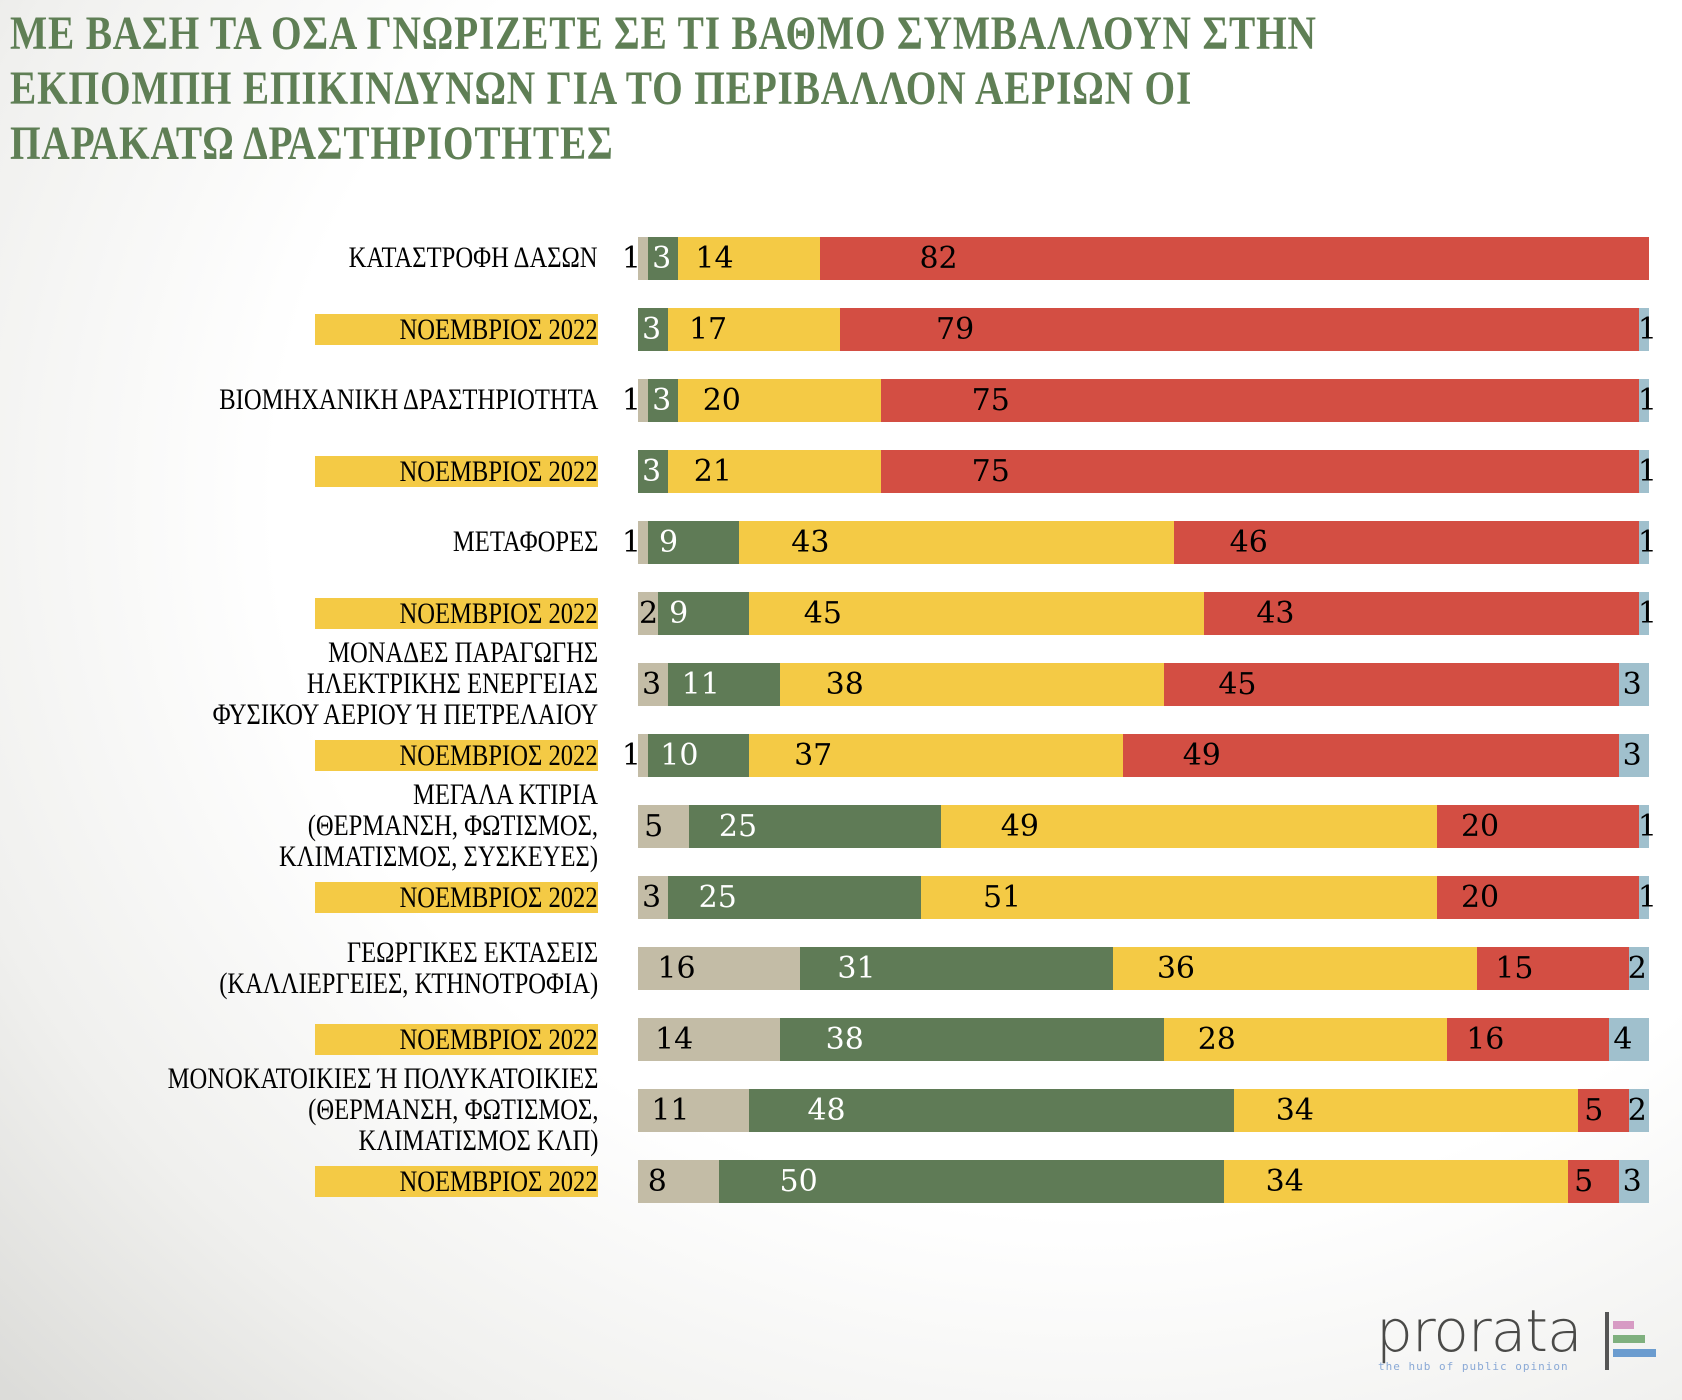 This screenshot has width=1682, height=1400. I want to click on data-label: 16, so click(676, 968).